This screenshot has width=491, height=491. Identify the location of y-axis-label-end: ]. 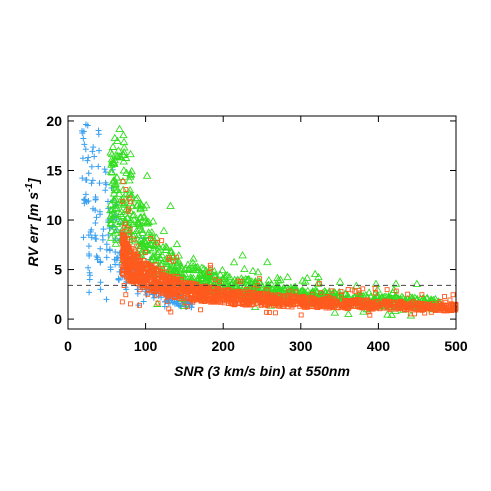
(33, 181).